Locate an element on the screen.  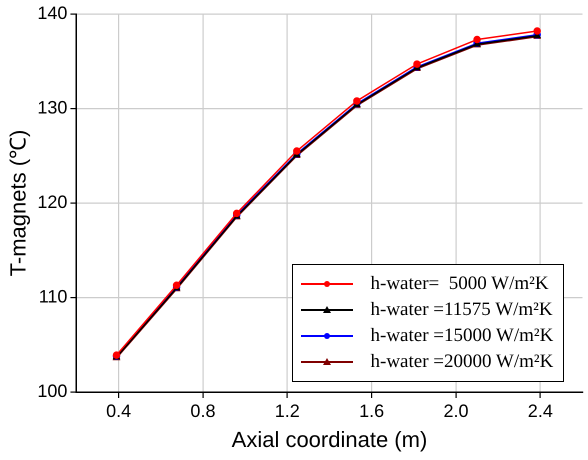
legend-label: h-water =20000 W/m²K is located at coordinates (462, 362).